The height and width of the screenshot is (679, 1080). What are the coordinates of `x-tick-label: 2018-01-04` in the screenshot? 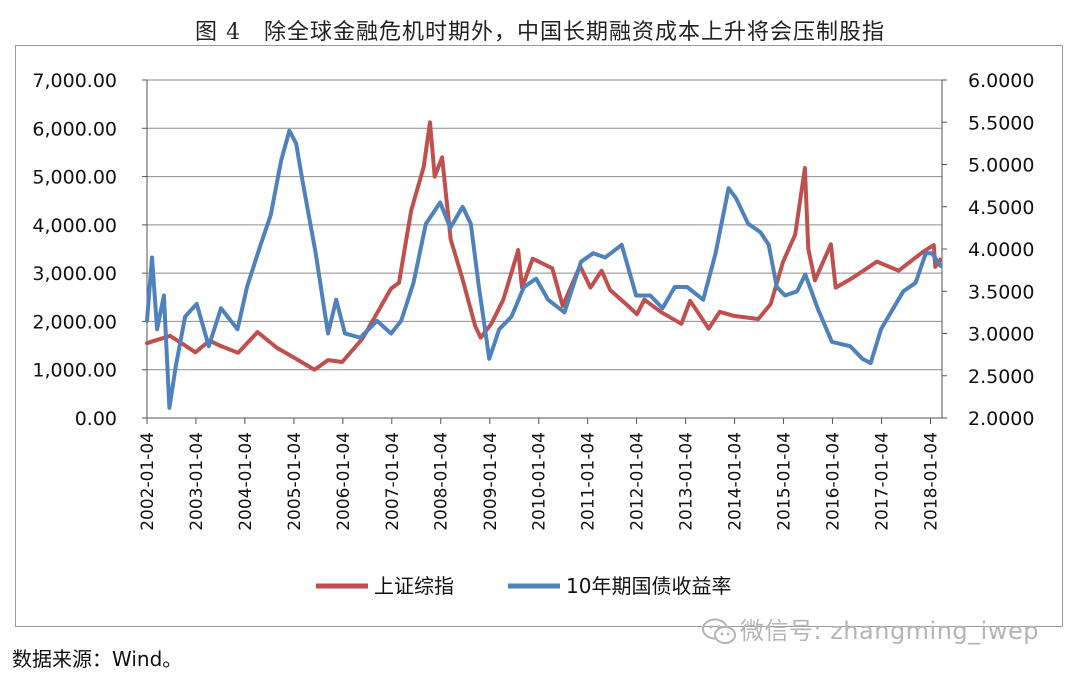 It's located at (931, 481).